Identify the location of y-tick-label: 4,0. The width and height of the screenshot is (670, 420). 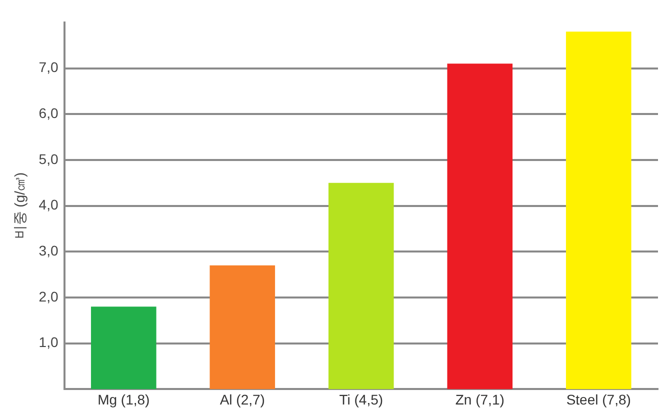
(48, 204).